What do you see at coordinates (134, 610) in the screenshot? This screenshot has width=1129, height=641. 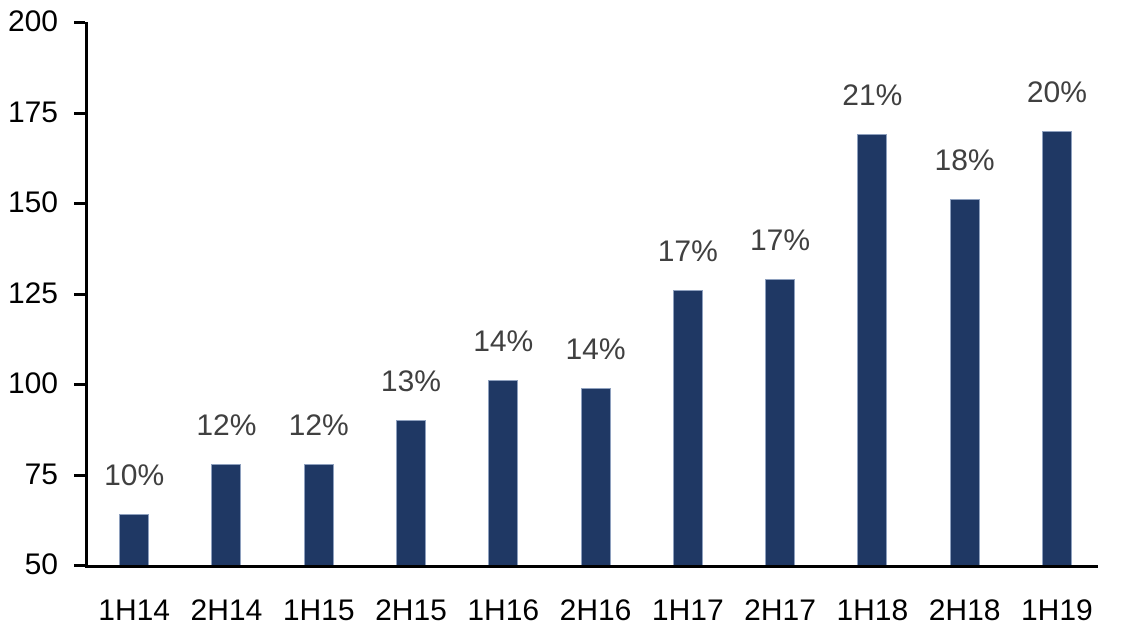 I see `x-tick-label-1h14: 1H14` at bounding box center [134, 610].